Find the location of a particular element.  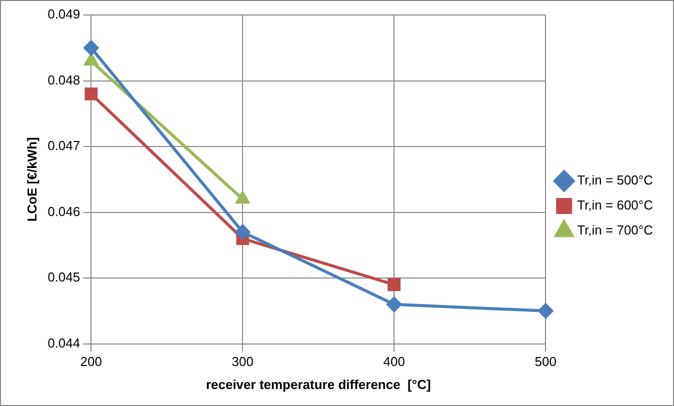

x-axis-title: receiver temperature difference [°C] is located at coordinates (318, 384).